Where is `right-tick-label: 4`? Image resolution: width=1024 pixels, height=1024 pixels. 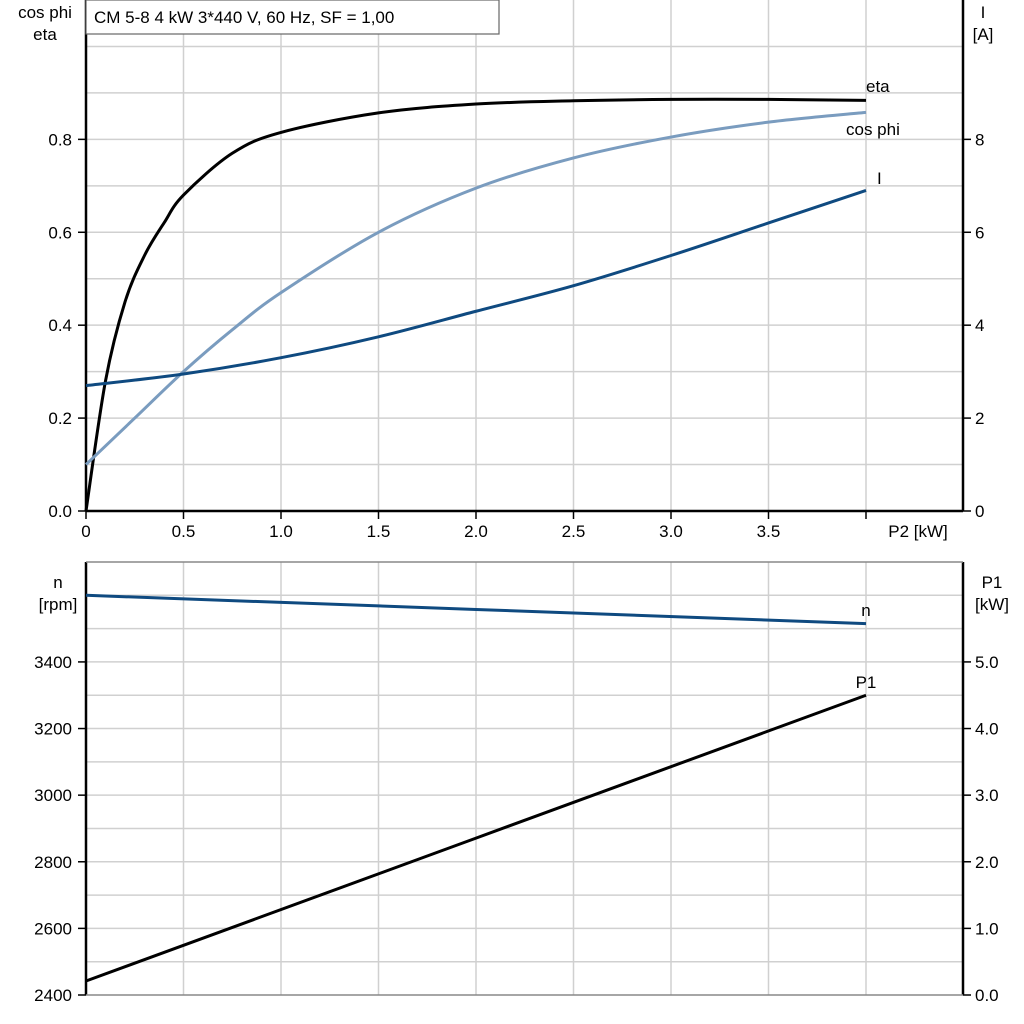
right-tick-label: 4 is located at coordinates (979, 325).